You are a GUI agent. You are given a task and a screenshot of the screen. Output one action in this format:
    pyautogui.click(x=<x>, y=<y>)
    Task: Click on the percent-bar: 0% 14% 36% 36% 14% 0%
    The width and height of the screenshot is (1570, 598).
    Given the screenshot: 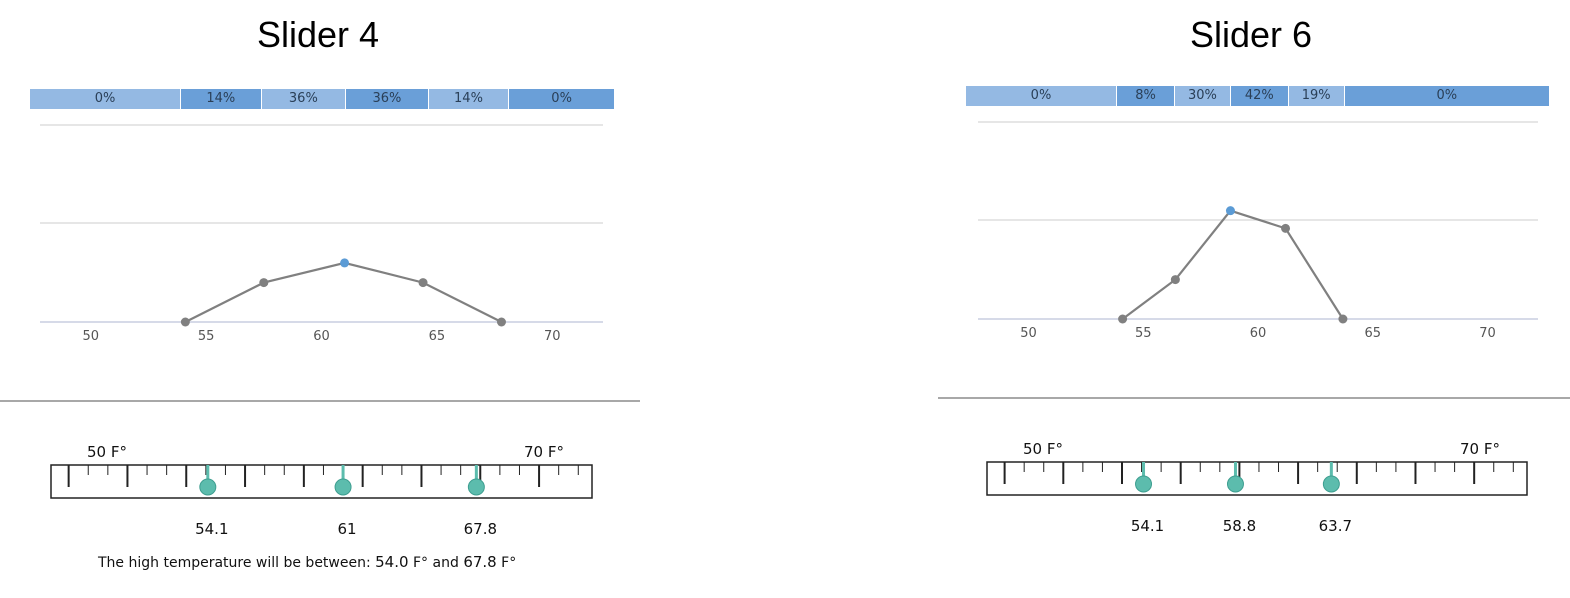 What is the action you would take?
    pyautogui.click(x=322, y=99)
    